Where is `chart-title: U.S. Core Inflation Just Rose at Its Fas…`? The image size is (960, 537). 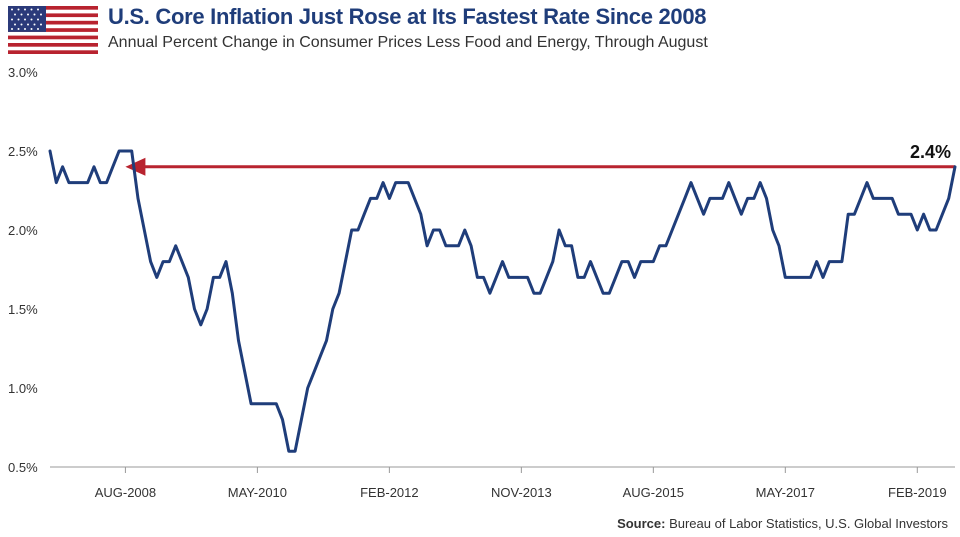 chart-title: U.S. Core Inflation Just Rose at Its Fas… is located at coordinates (407, 16).